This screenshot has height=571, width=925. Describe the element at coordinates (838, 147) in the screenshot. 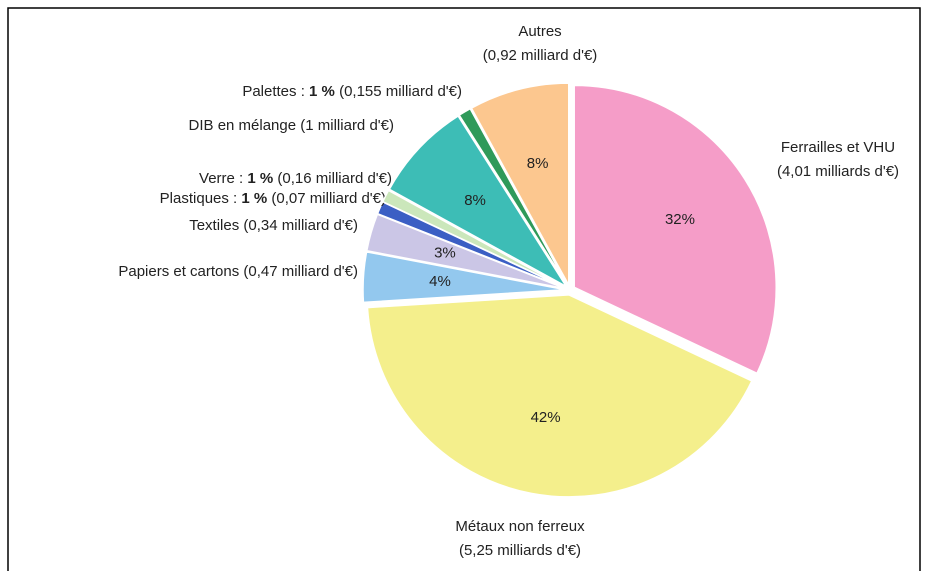

I see `category-label: Ferrailles et VHU` at that location.